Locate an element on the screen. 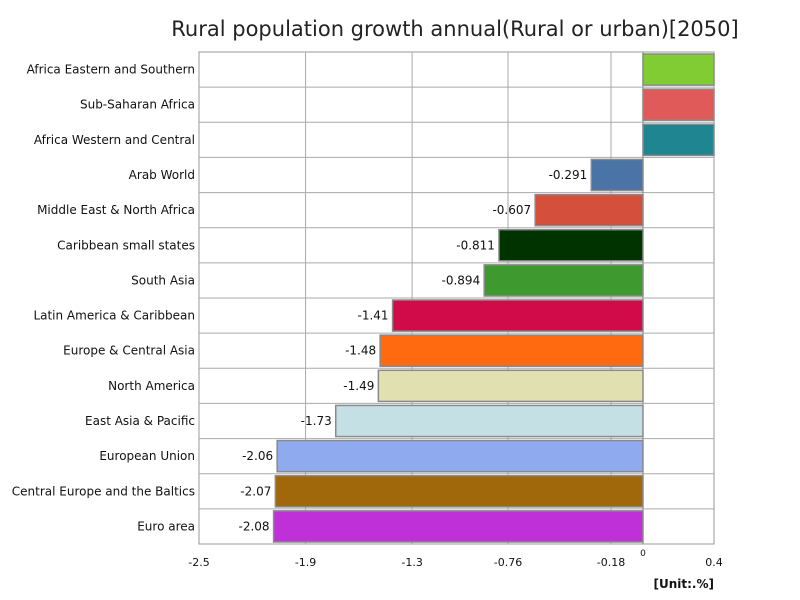  category-label: Arab World is located at coordinates (162, 175).